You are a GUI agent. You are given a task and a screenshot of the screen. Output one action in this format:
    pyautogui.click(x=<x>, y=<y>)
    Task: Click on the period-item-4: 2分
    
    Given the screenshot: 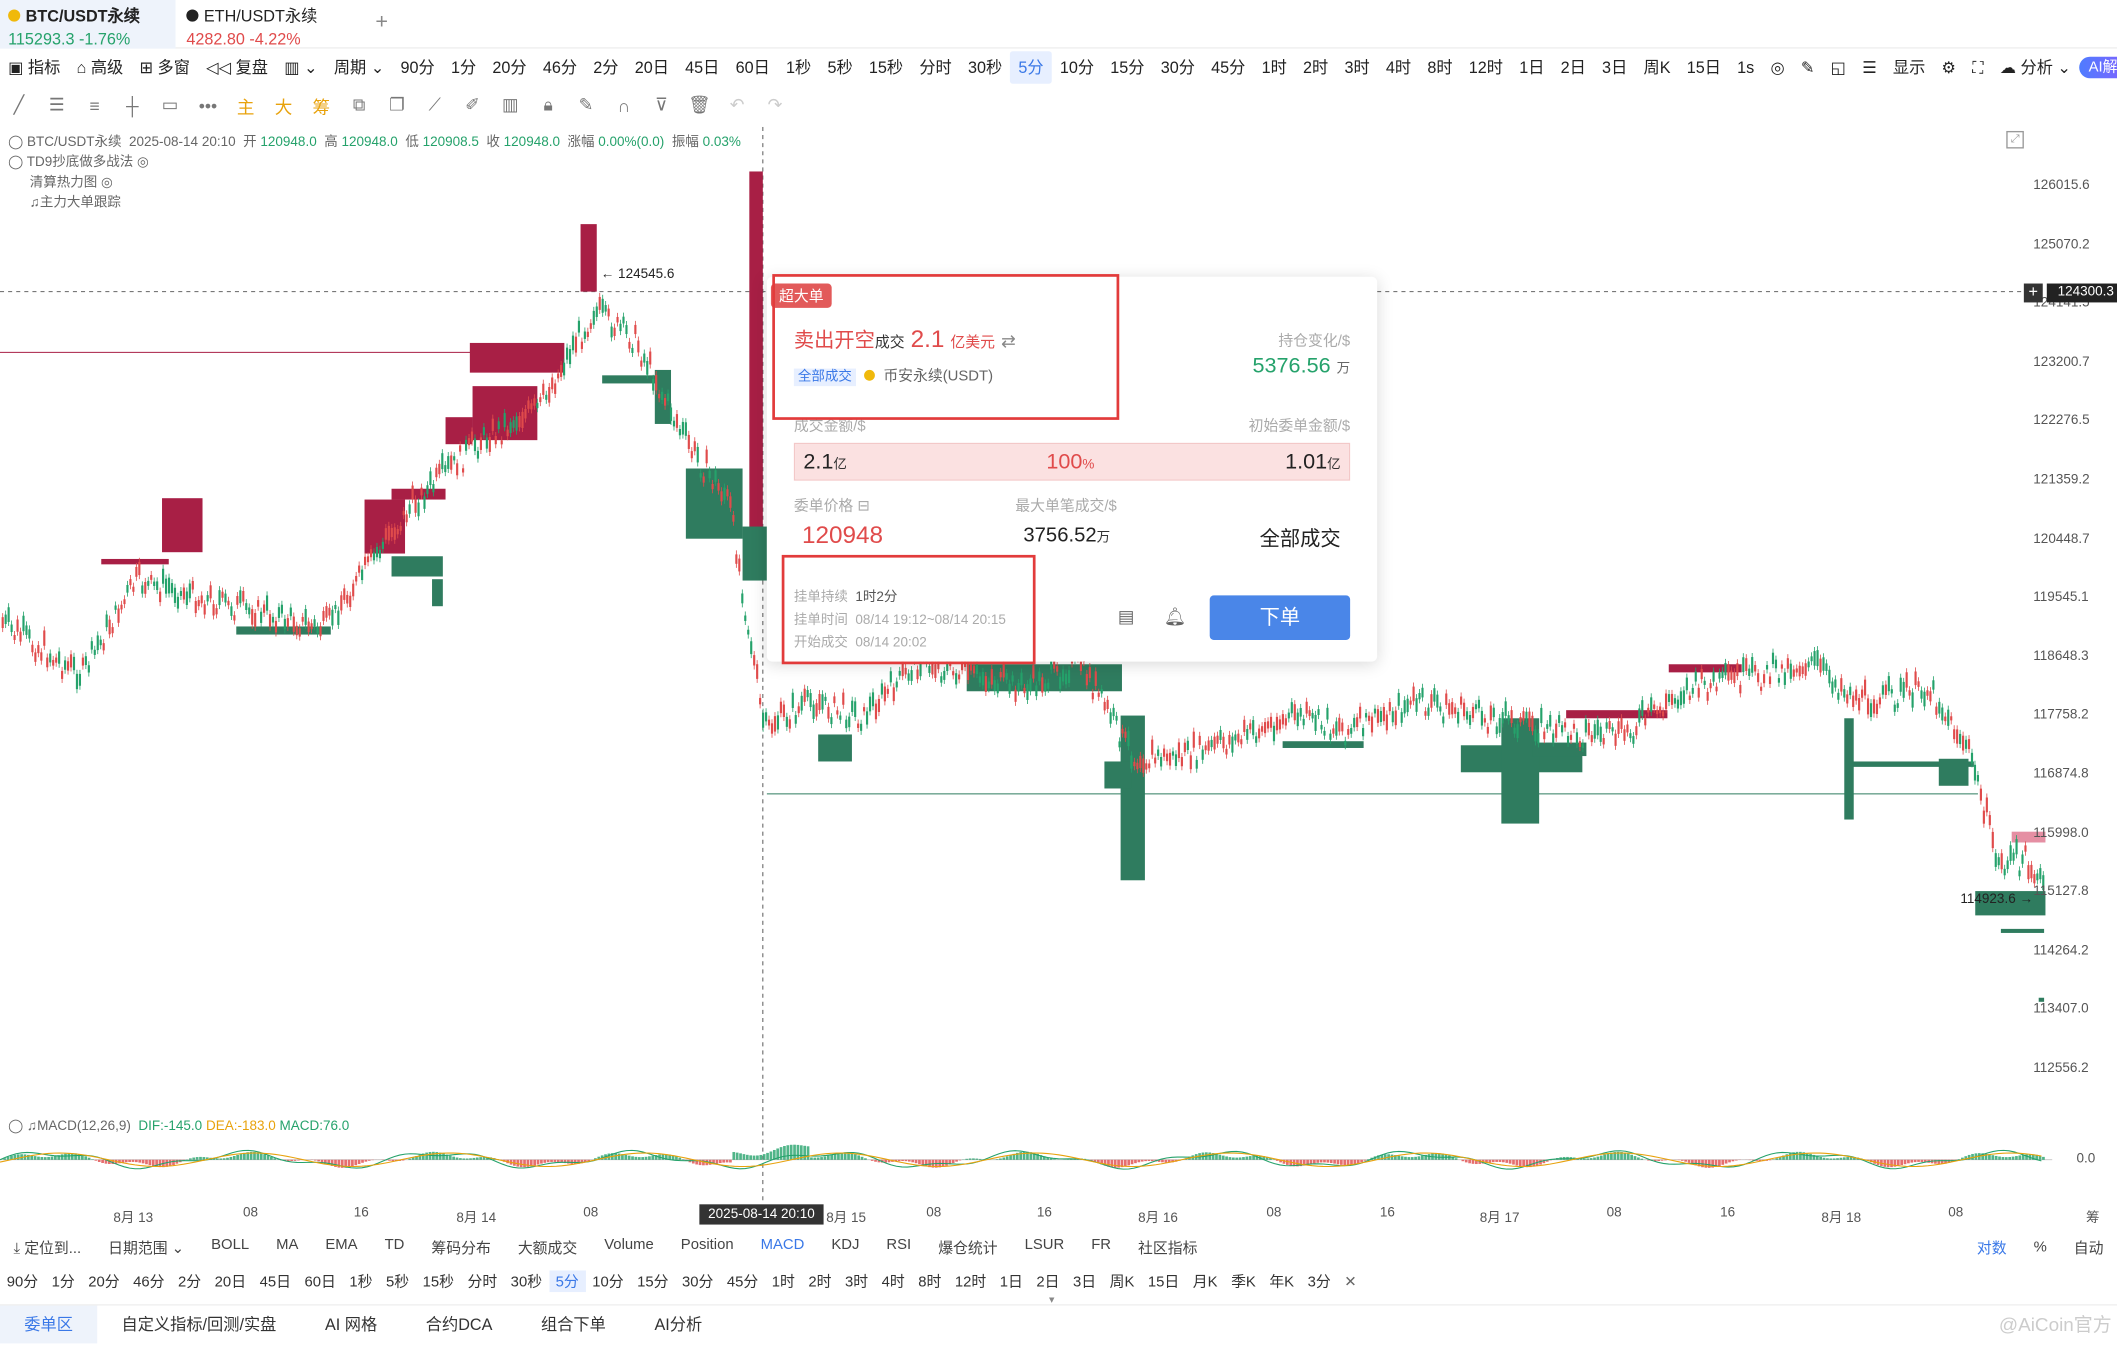 What is the action you would take?
    pyautogui.click(x=606, y=67)
    